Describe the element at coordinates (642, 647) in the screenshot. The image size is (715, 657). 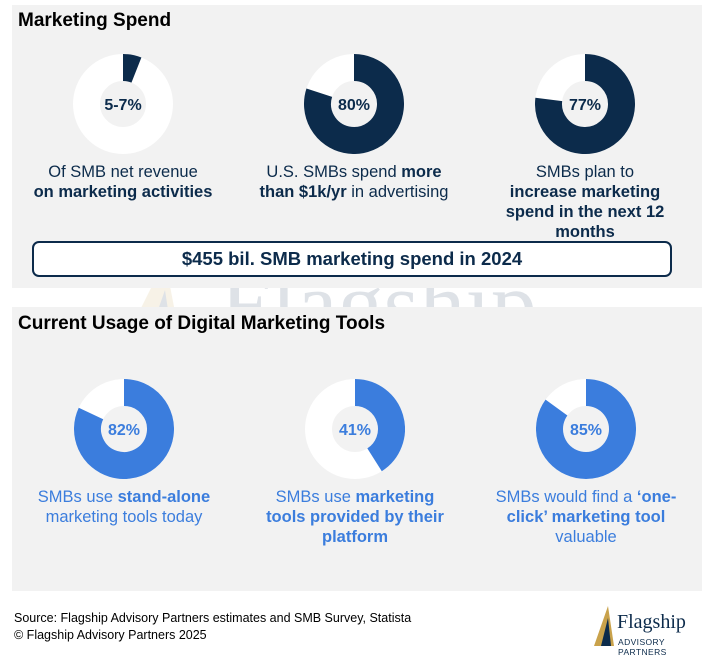
I see `logo-subtitle: ADVISORY PARTNERS` at that location.